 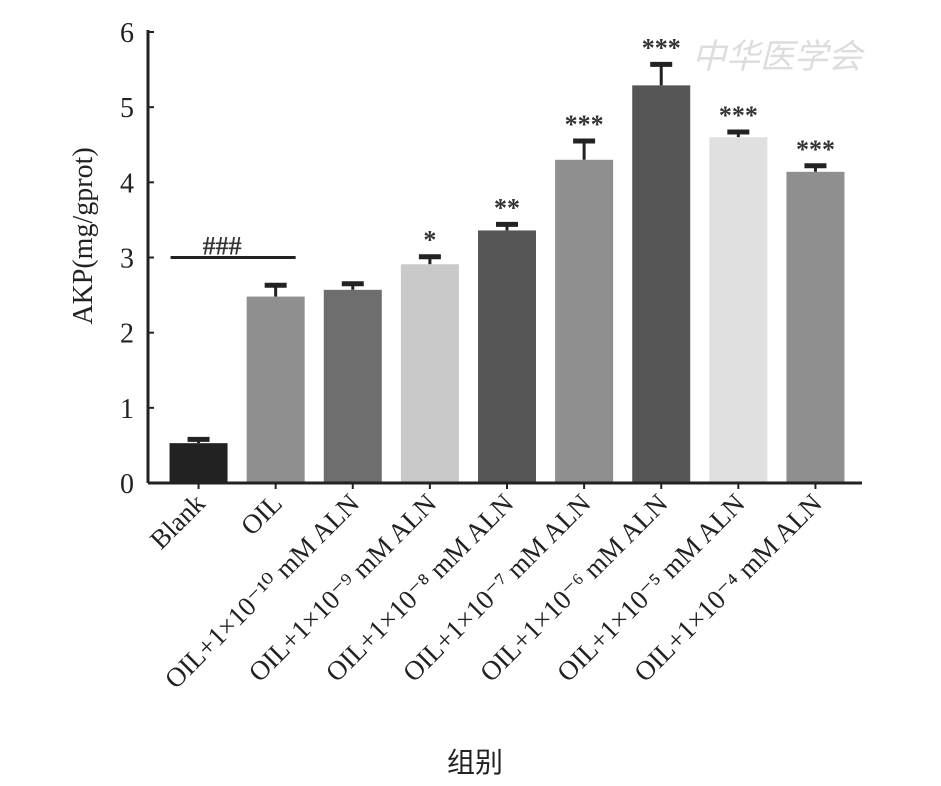 I want to click on y-tick-label: 4, so click(x=127, y=183).